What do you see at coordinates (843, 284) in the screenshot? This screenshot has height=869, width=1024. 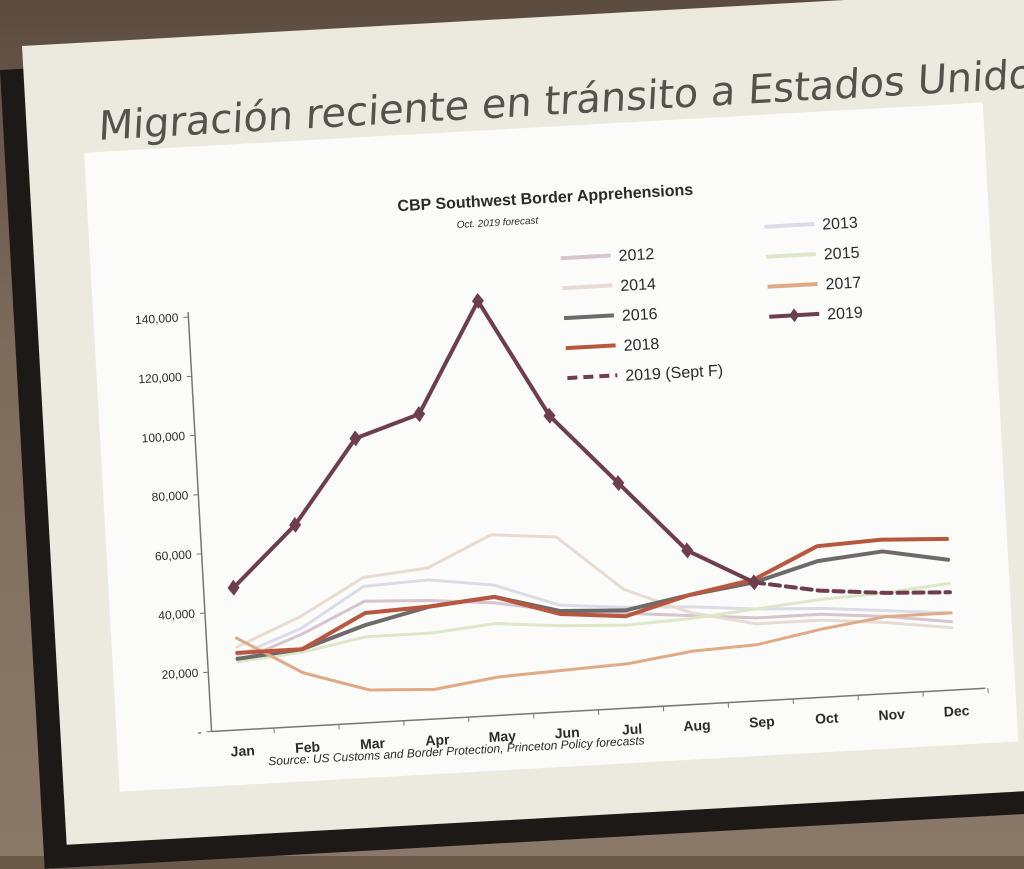 I see `legend-label: 2017` at bounding box center [843, 284].